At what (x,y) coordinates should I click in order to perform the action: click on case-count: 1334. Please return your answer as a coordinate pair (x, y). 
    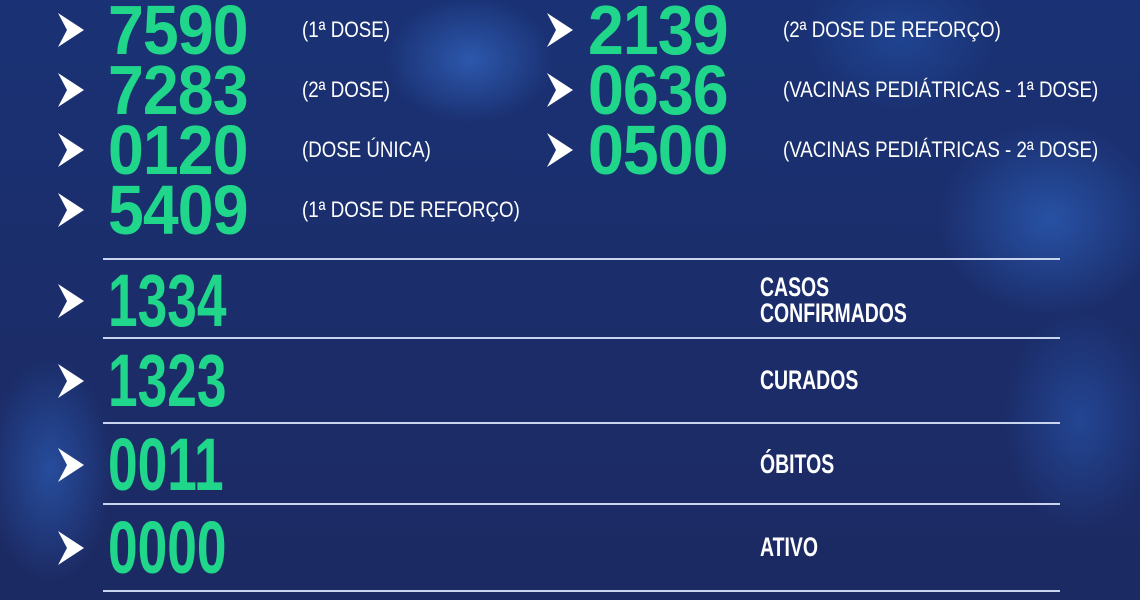
    Looking at the image, I should click on (167, 300).